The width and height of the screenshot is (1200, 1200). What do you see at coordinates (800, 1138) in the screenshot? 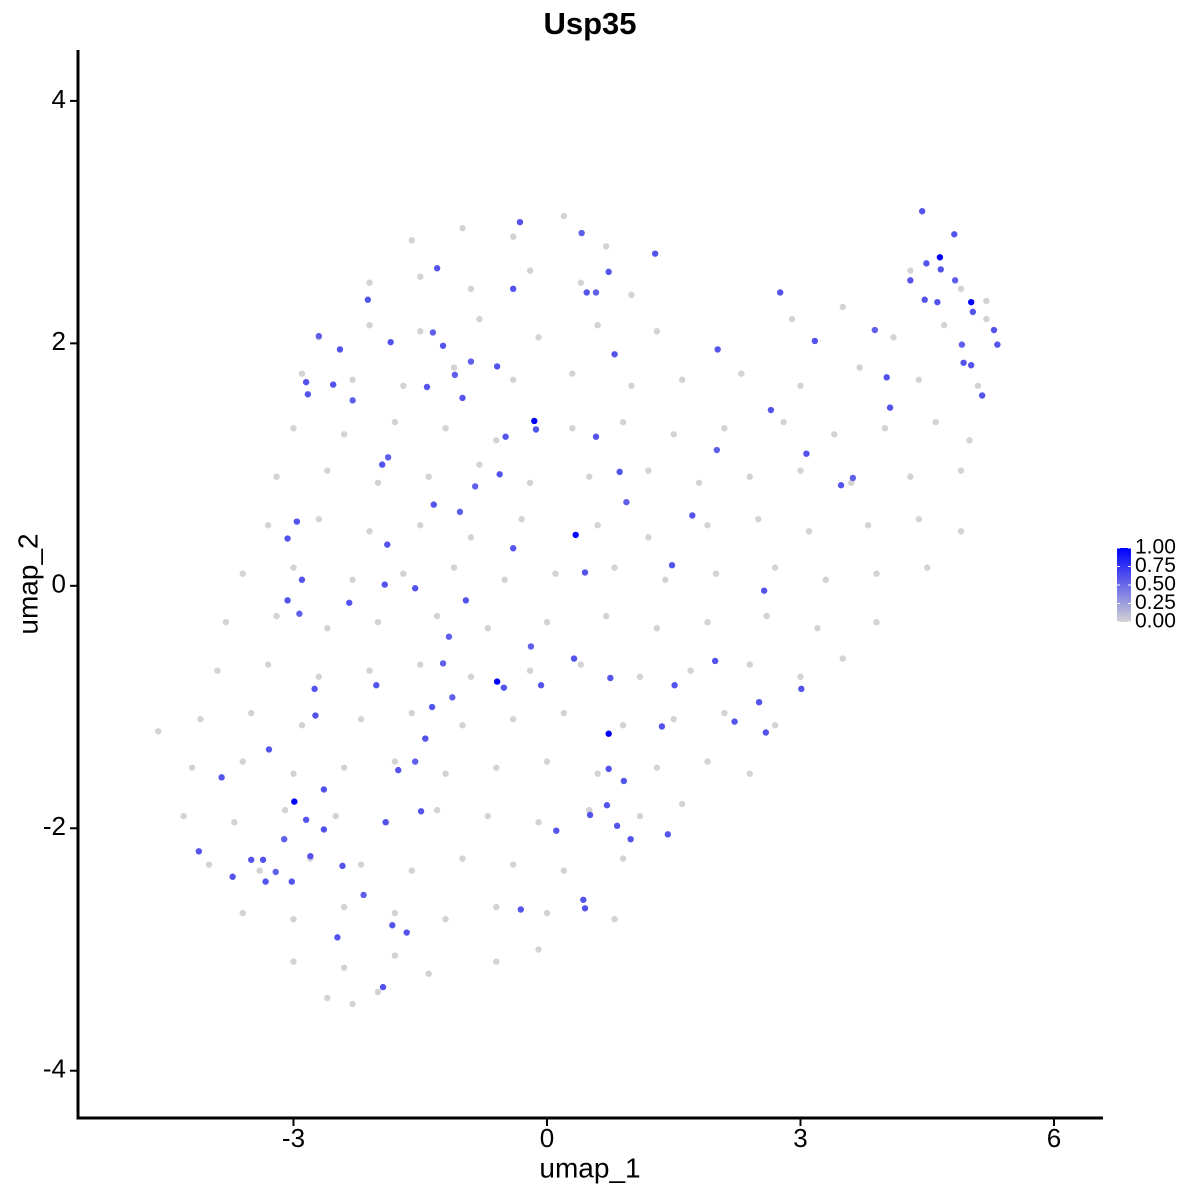
I see `x-tick-label: 3` at bounding box center [800, 1138].